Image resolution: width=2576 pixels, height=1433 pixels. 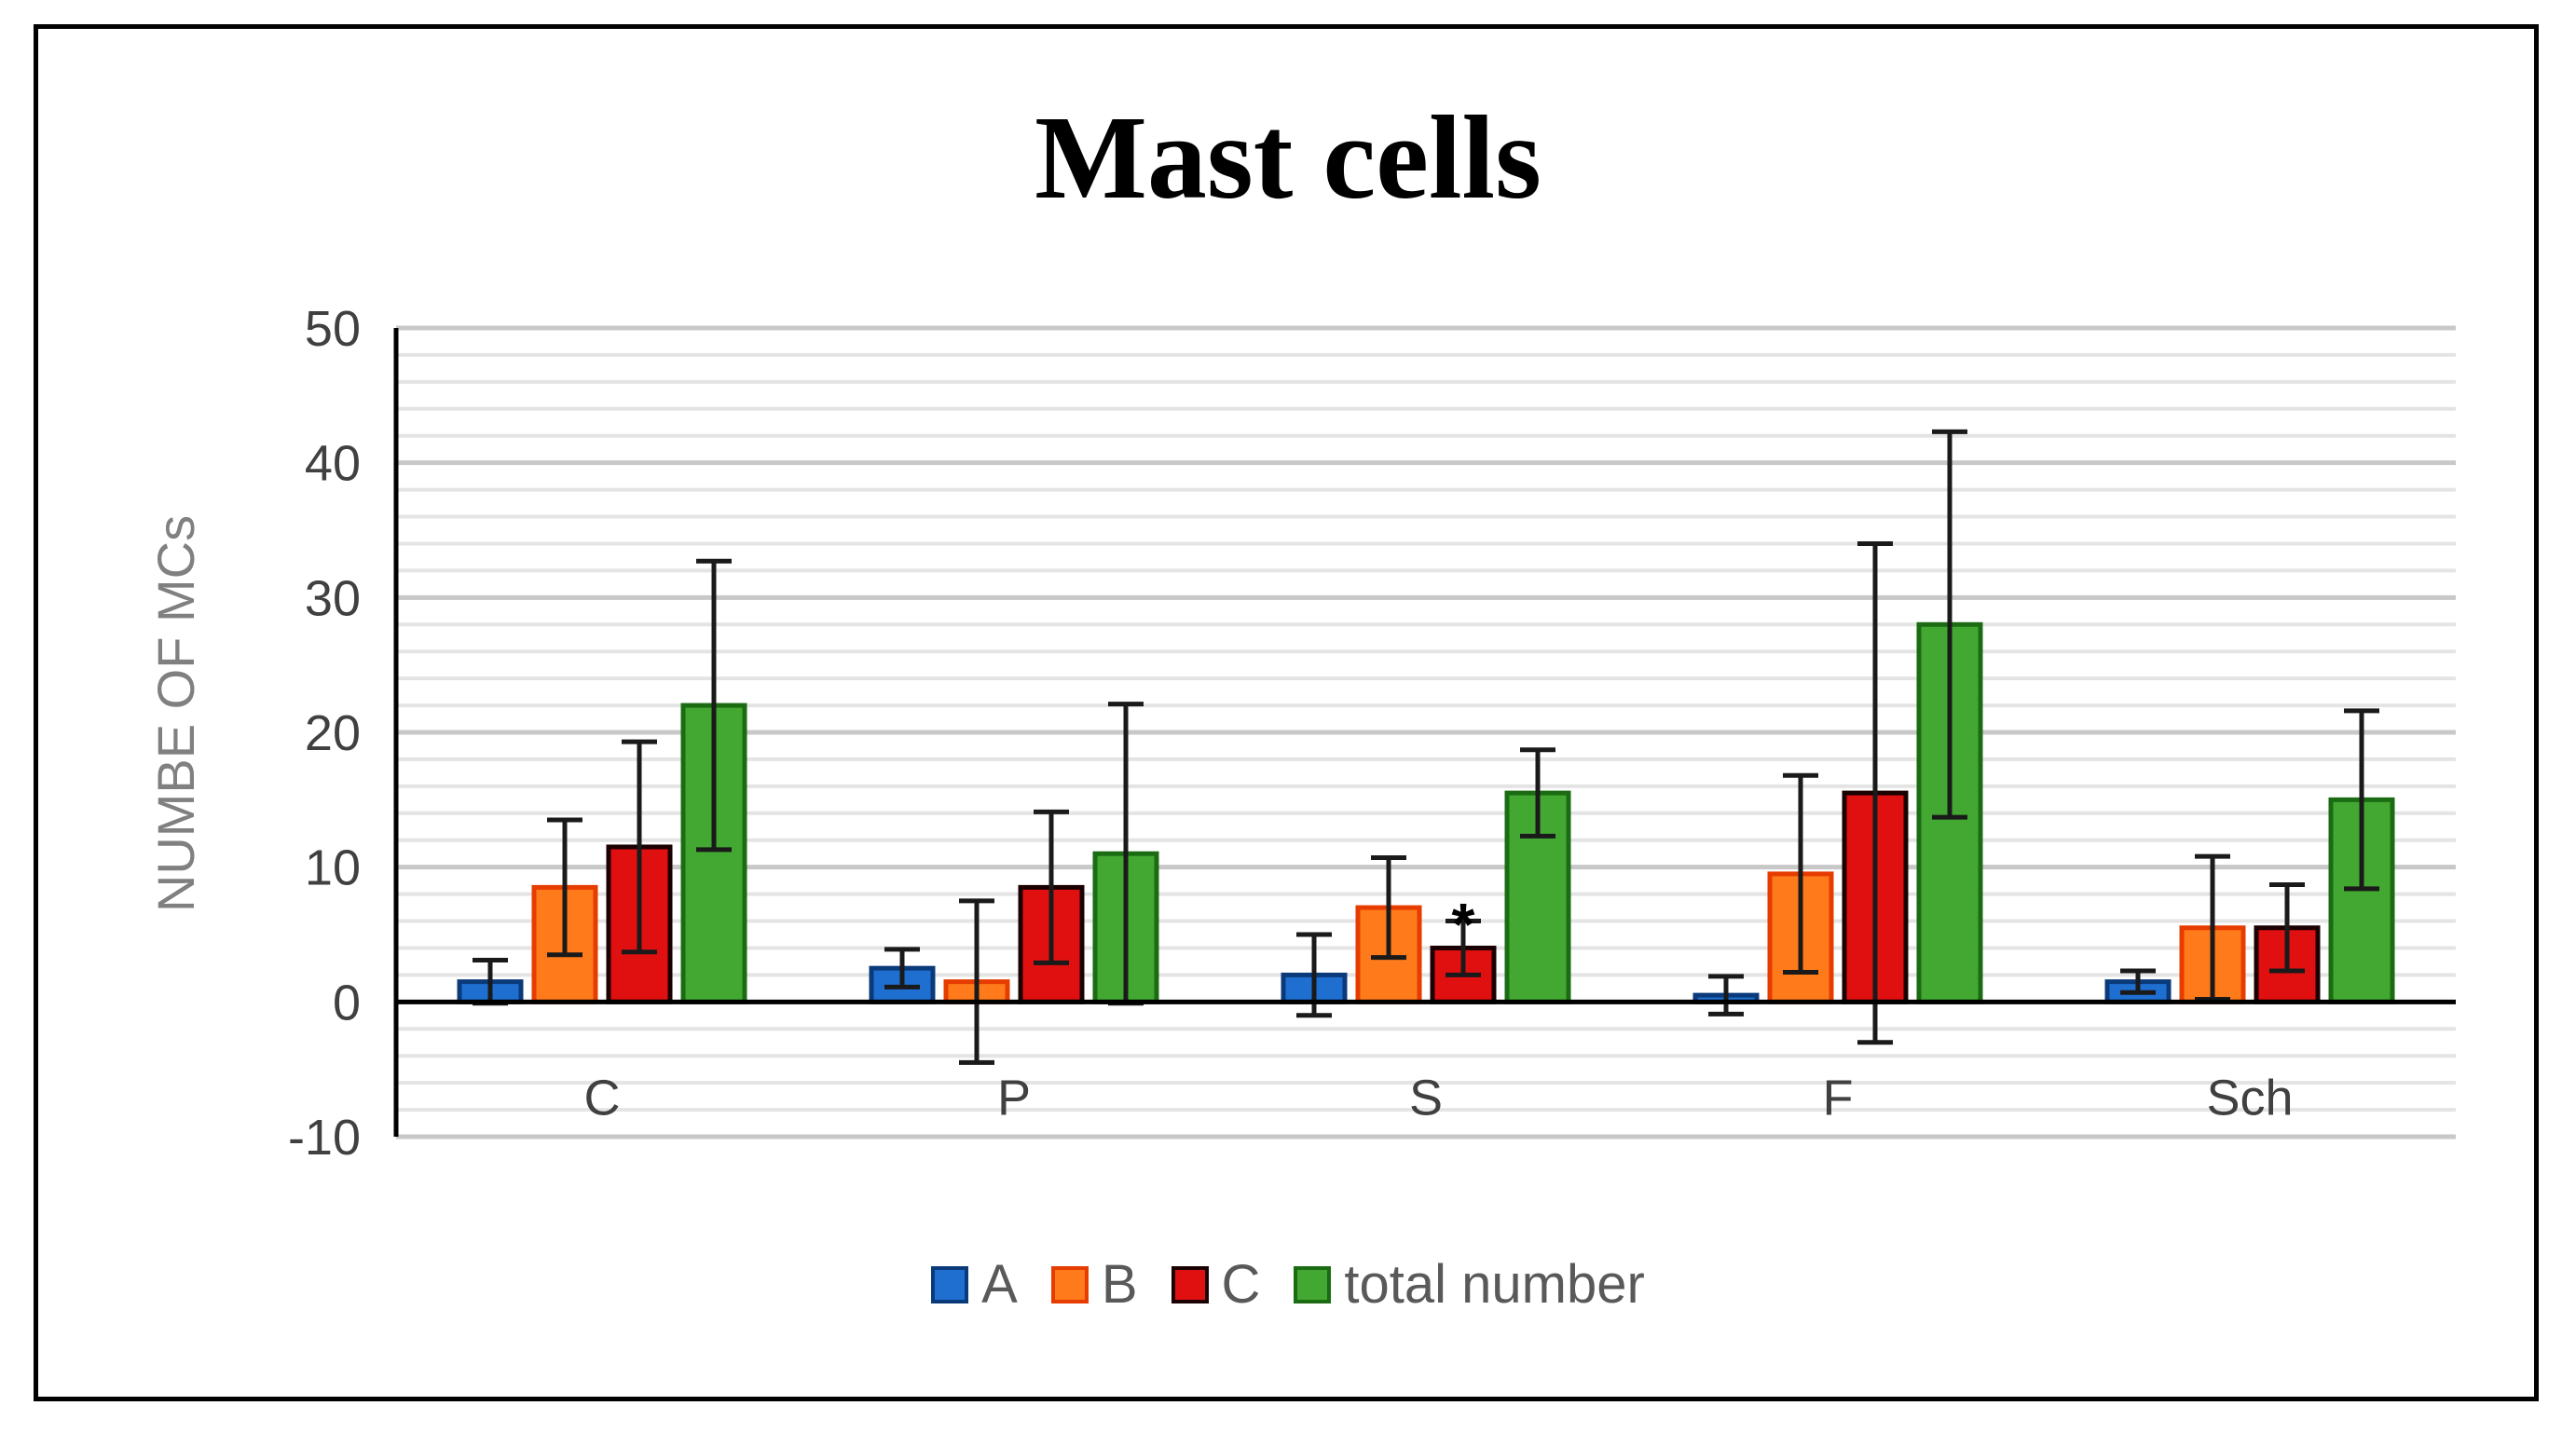 What do you see at coordinates (333, 464) in the screenshot?
I see `y-tick-label: 40` at bounding box center [333, 464].